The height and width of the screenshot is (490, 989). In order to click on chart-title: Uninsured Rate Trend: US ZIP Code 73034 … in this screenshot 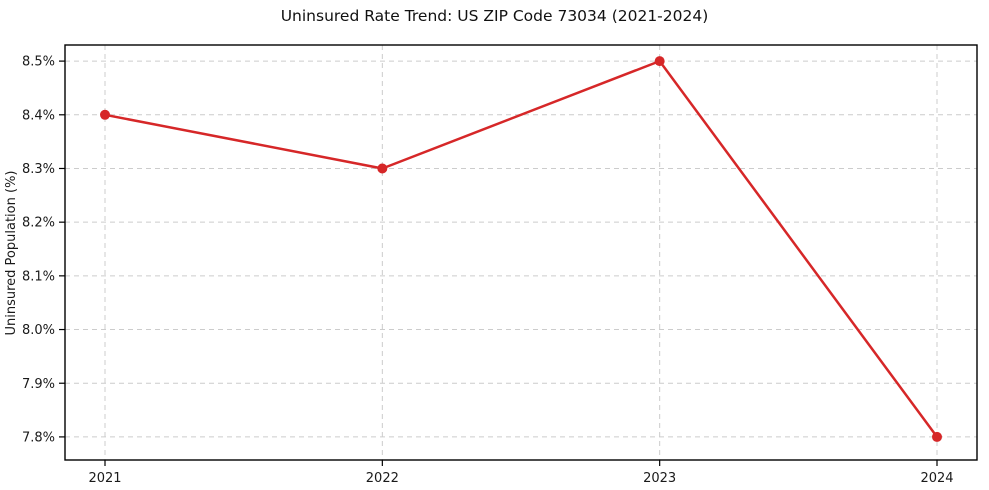, I will do `click(494, 16)`.